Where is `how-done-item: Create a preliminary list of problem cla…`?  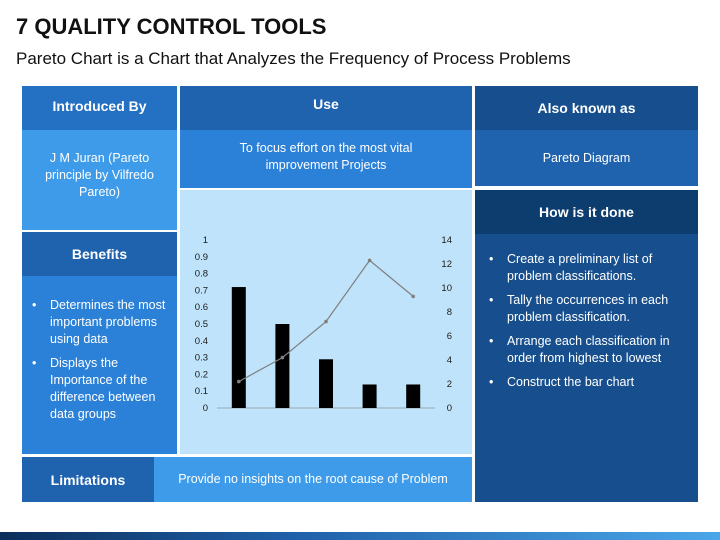 how-done-item: Create a preliminary list of problem cla… is located at coordinates (589, 268).